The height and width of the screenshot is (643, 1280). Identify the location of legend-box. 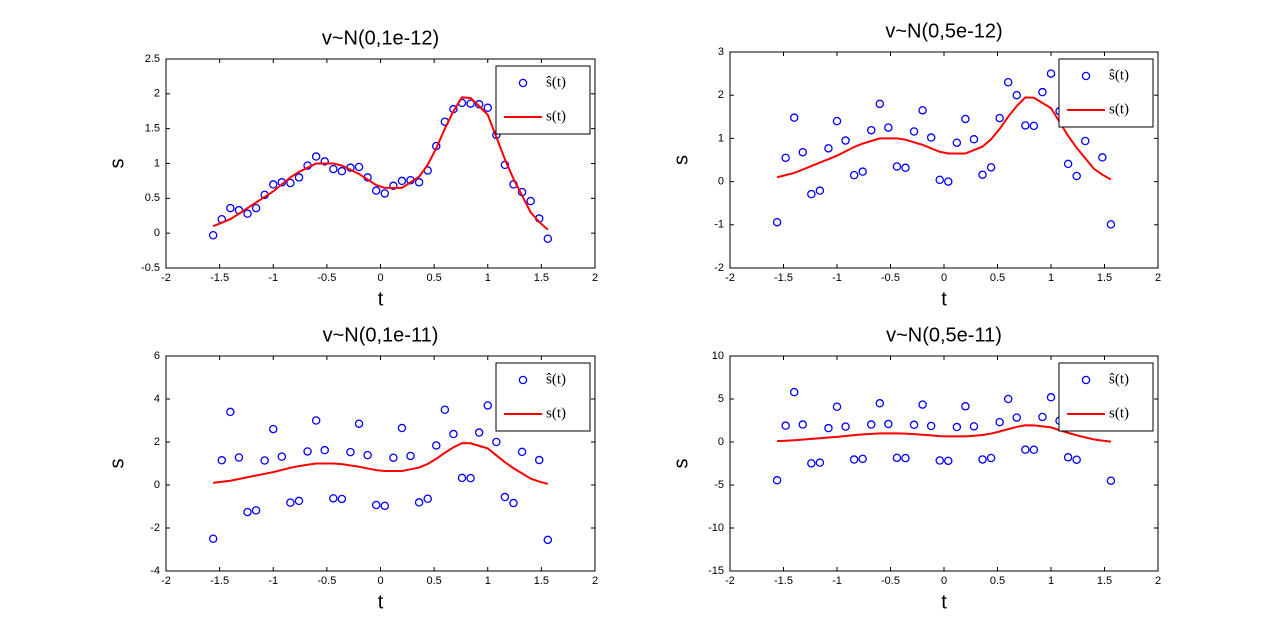
(1106, 397).